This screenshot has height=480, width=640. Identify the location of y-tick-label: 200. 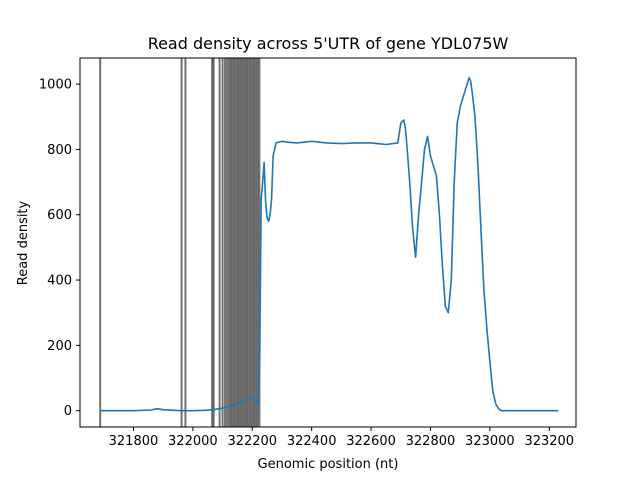
(59, 346).